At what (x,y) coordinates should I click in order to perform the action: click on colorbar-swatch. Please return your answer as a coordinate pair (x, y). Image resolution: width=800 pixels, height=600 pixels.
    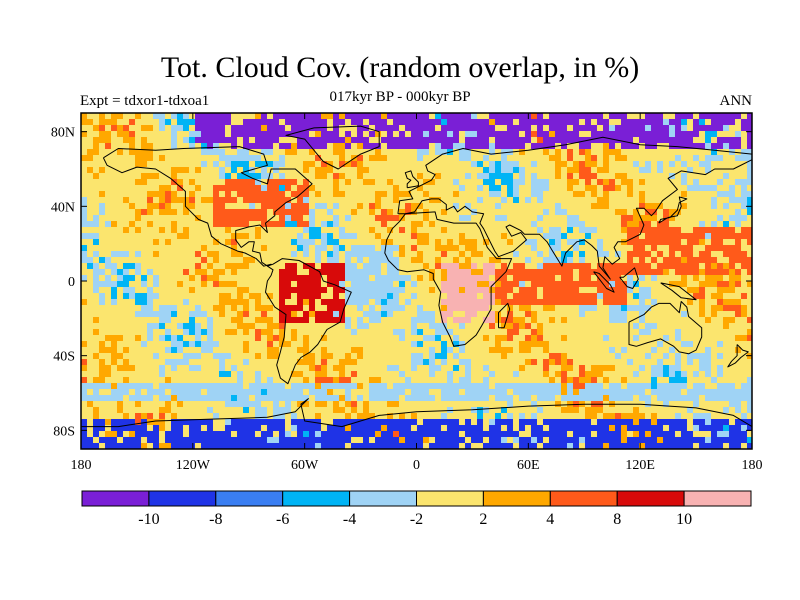
    Looking at the image, I should click on (383, 498).